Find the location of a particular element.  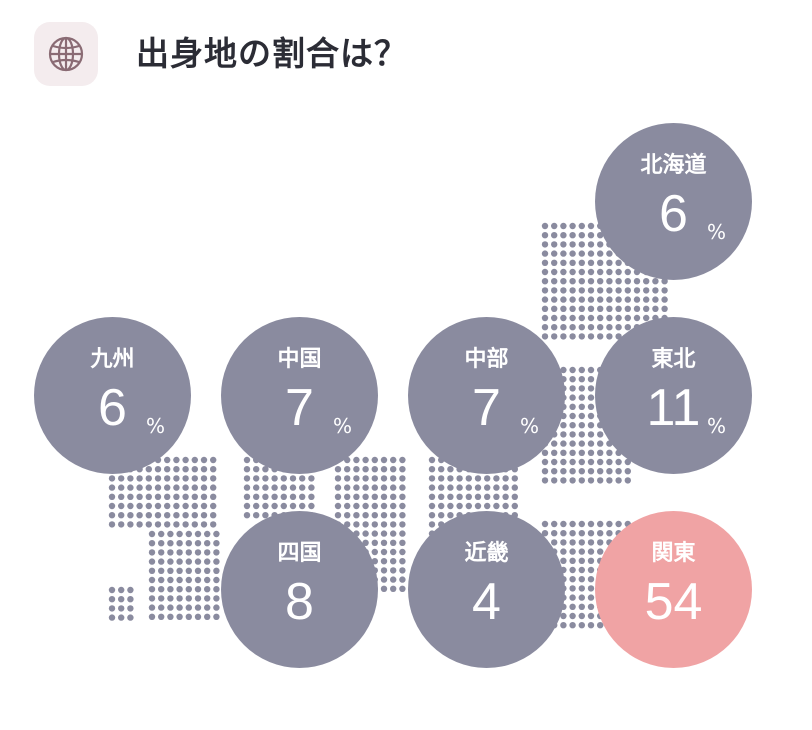

region-value: 7 is located at coordinates (486, 408).